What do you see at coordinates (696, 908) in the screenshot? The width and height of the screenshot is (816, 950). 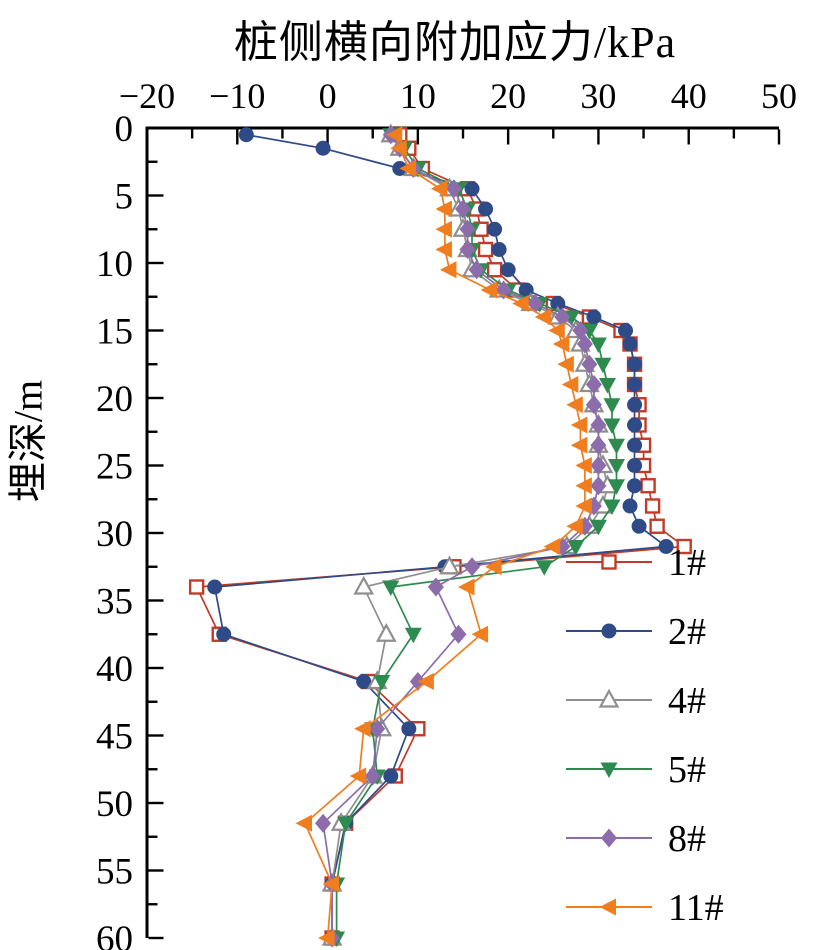 I see `legend-label-11#: 11#` at bounding box center [696, 908].